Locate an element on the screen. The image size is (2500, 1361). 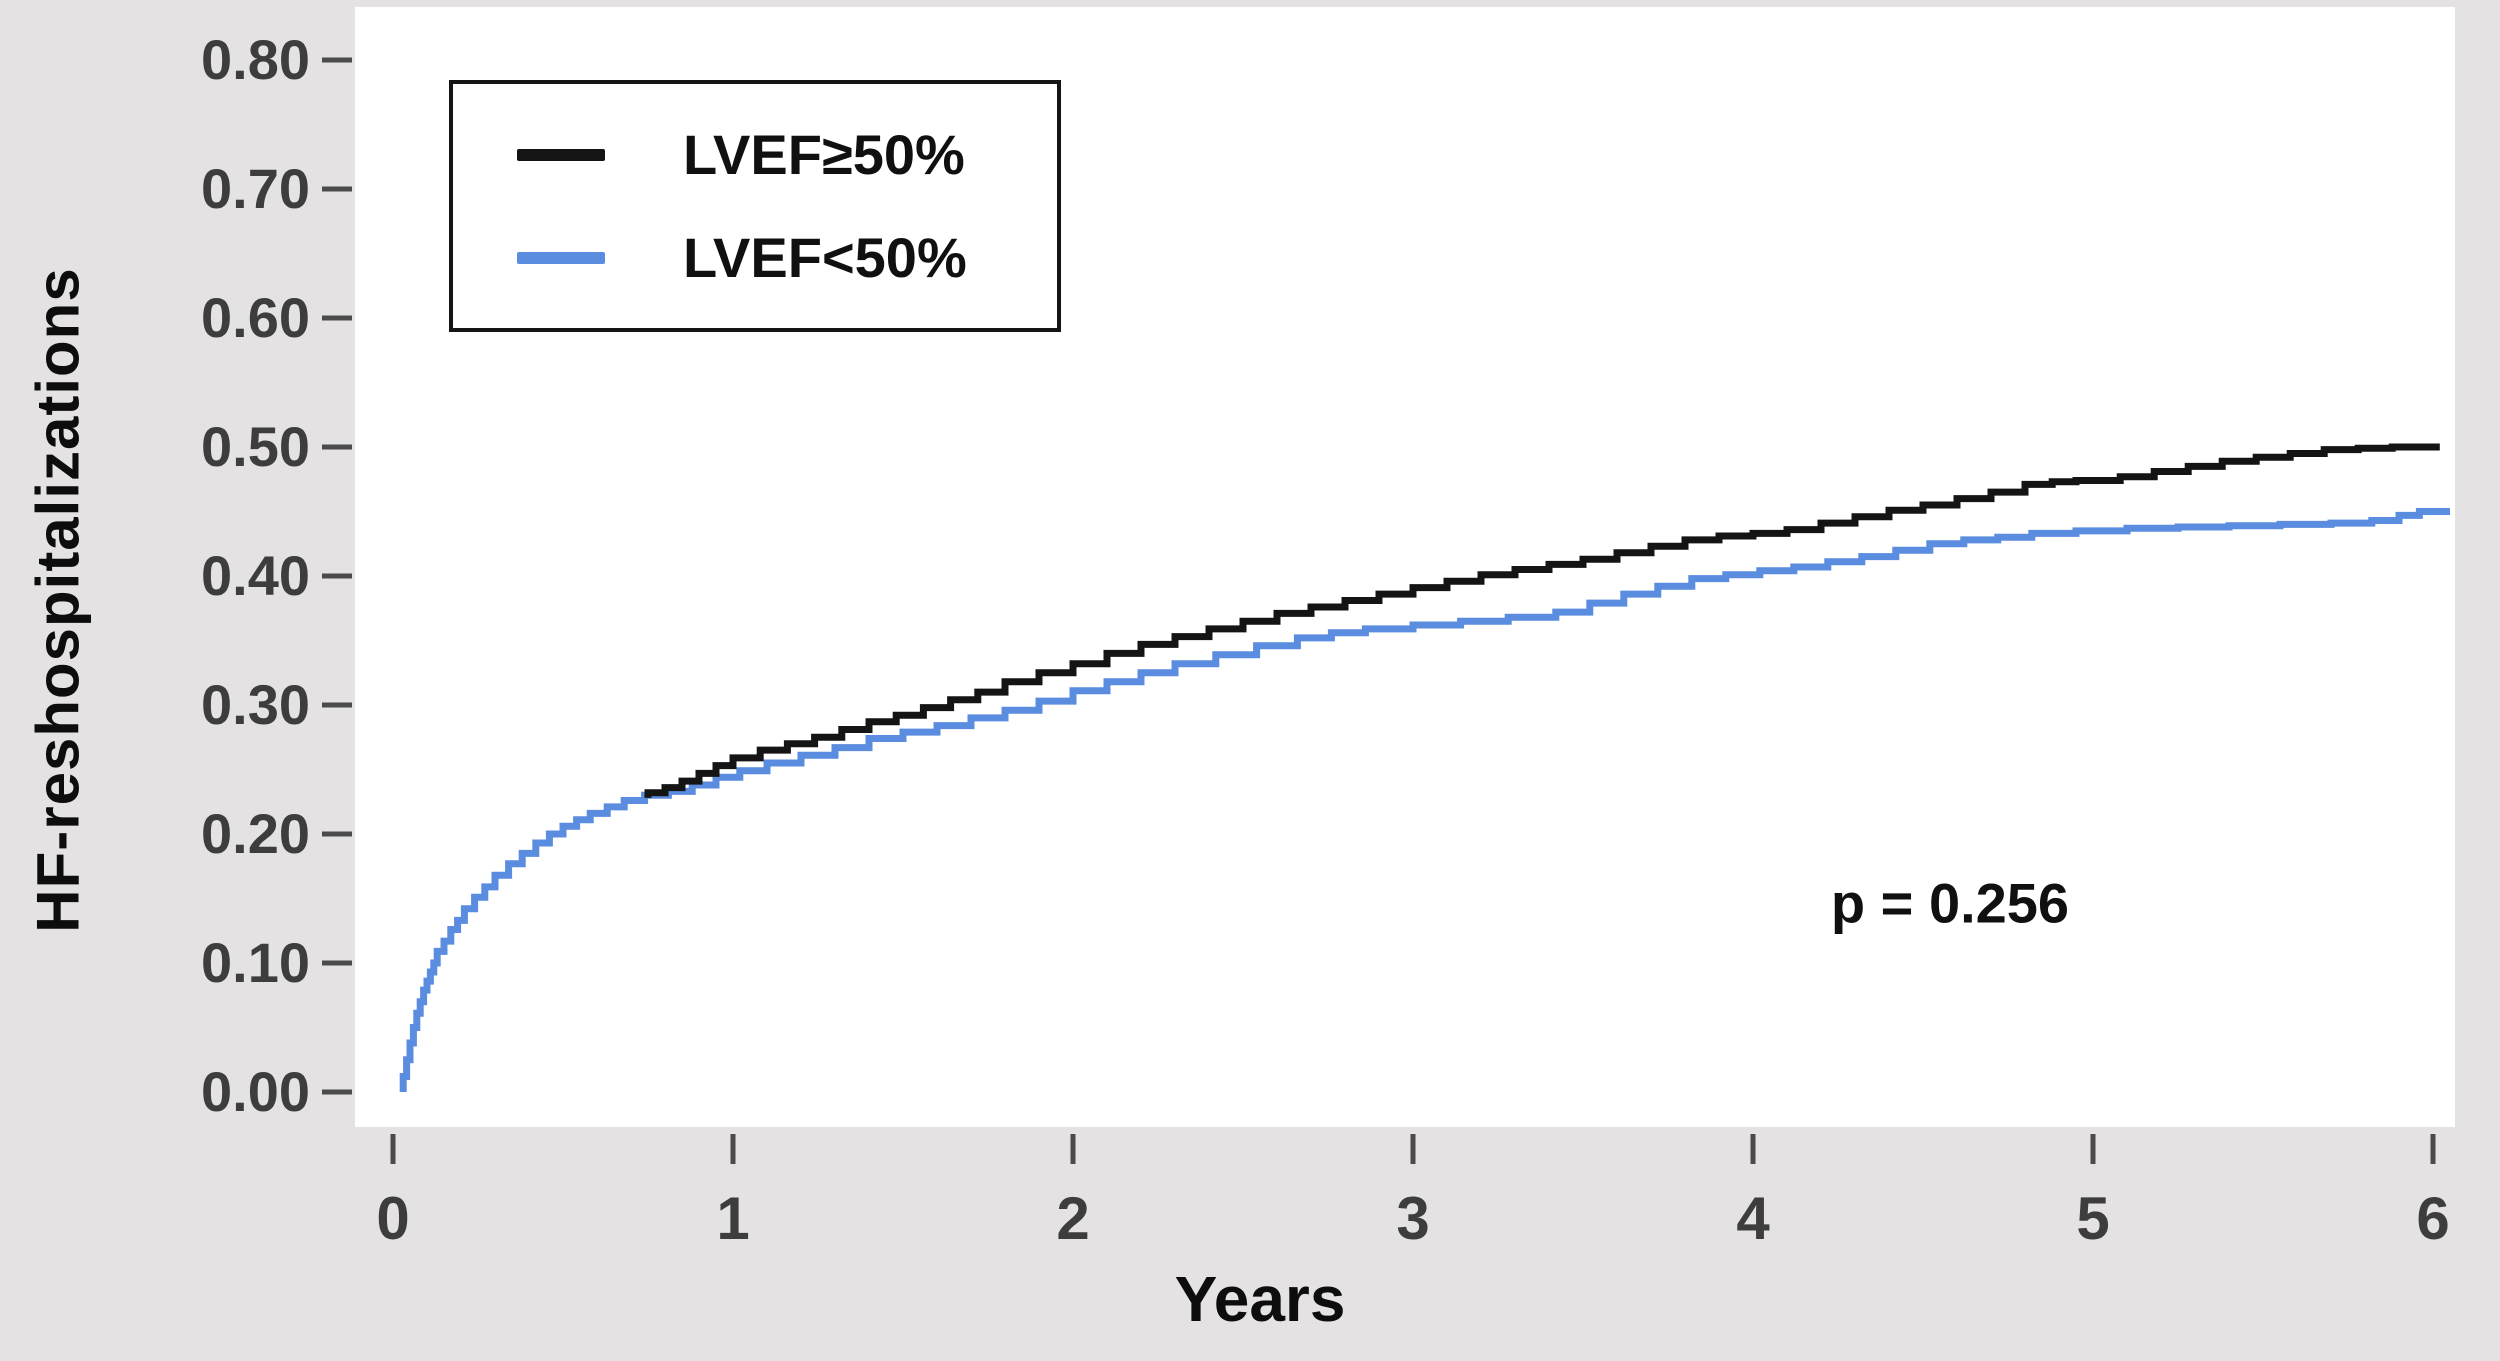
legend-swatch-black-line is located at coordinates (561, 154).